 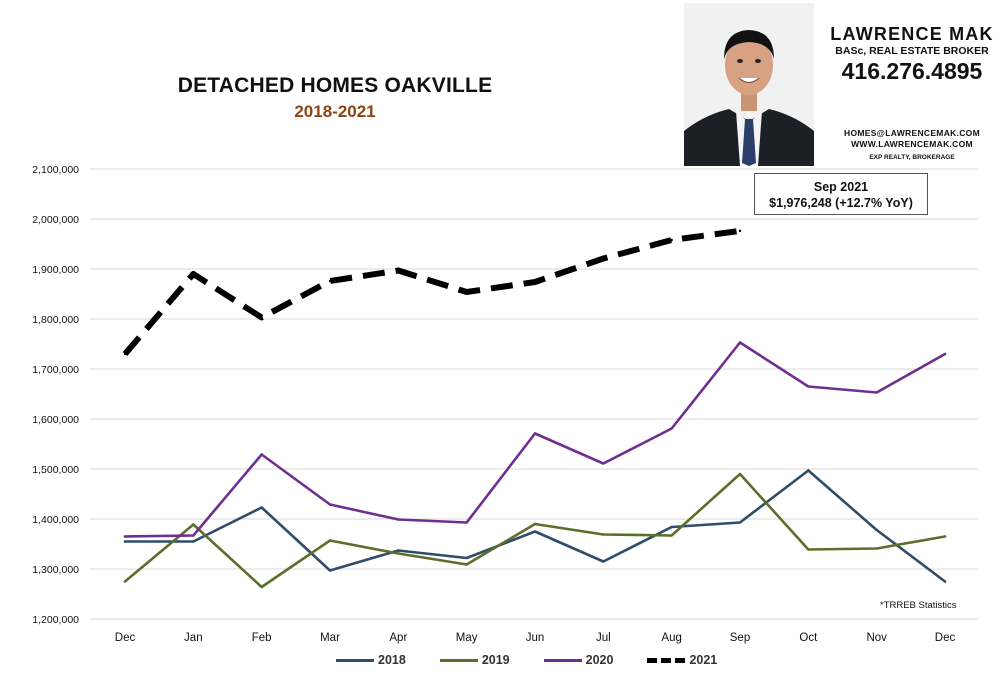 What do you see at coordinates (193, 638) in the screenshot?
I see `x-tick-label: Jan` at bounding box center [193, 638].